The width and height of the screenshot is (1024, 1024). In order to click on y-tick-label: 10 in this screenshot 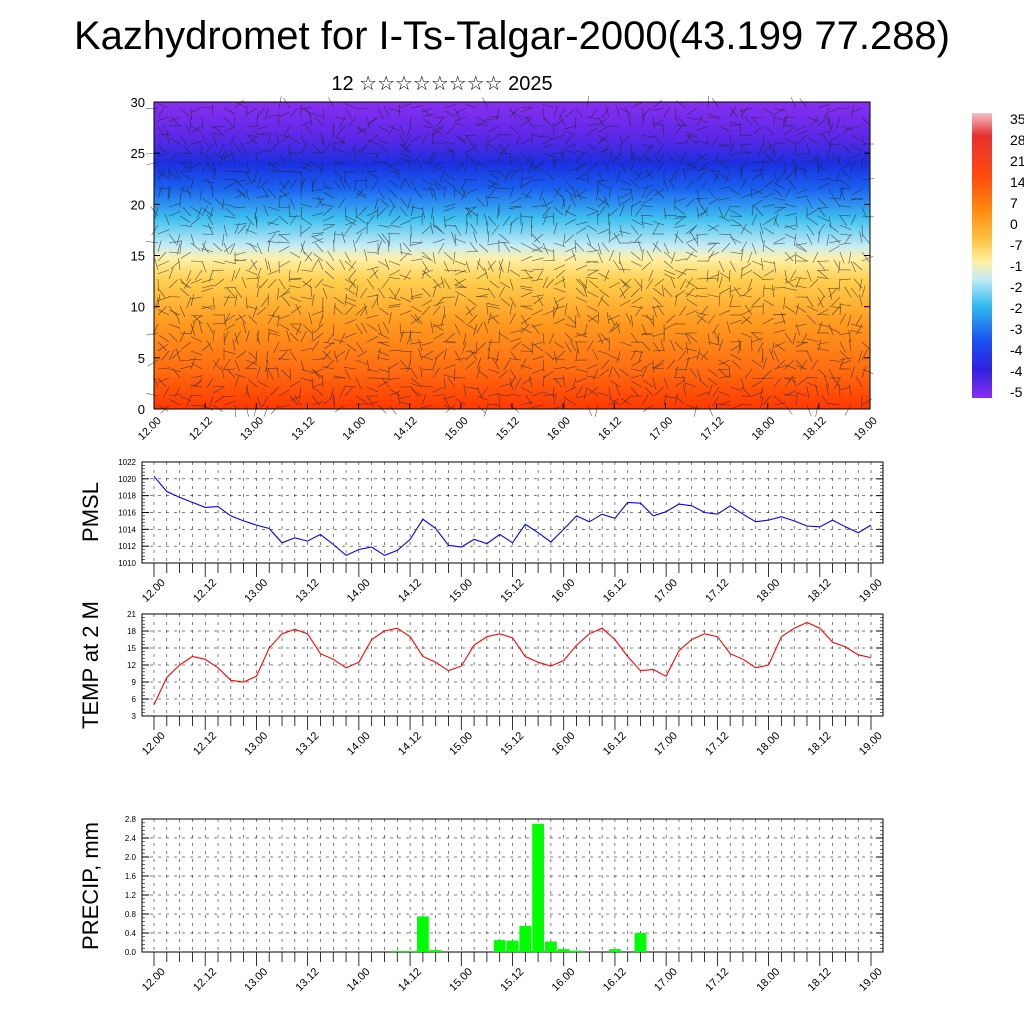, I will do `click(138, 307)`.